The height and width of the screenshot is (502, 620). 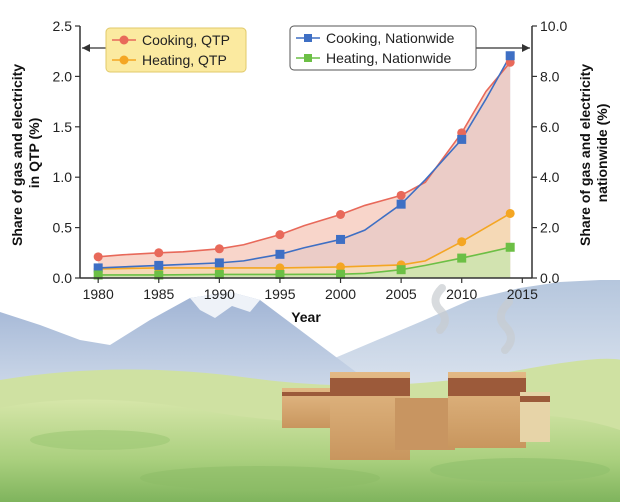 What do you see at coordinates (124, 60) in the screenshot?
I see `legend-marker-heating-qtp` at bounding box center [124, 60].